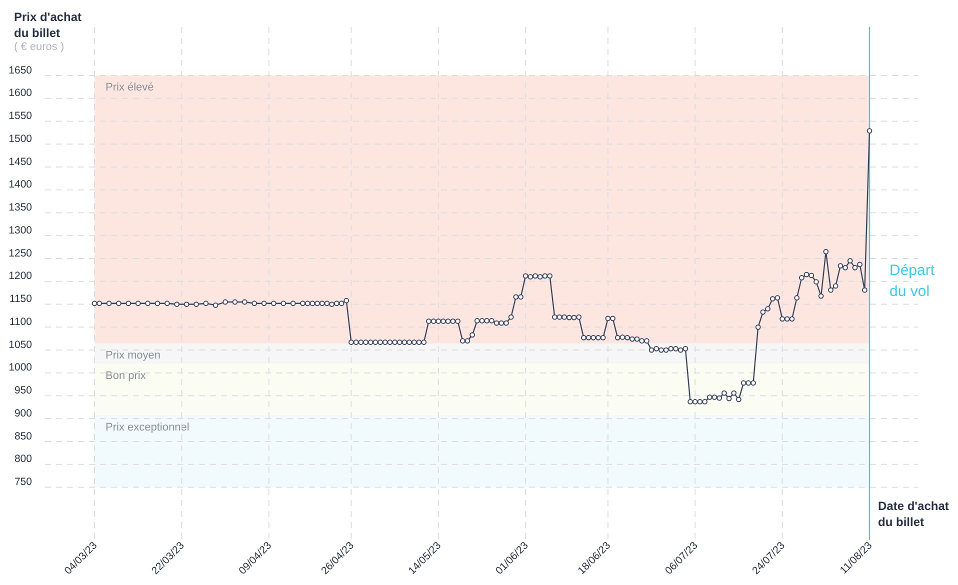  I want to click on x-axis-title: Date d'achat du billet, so click(913, 514).